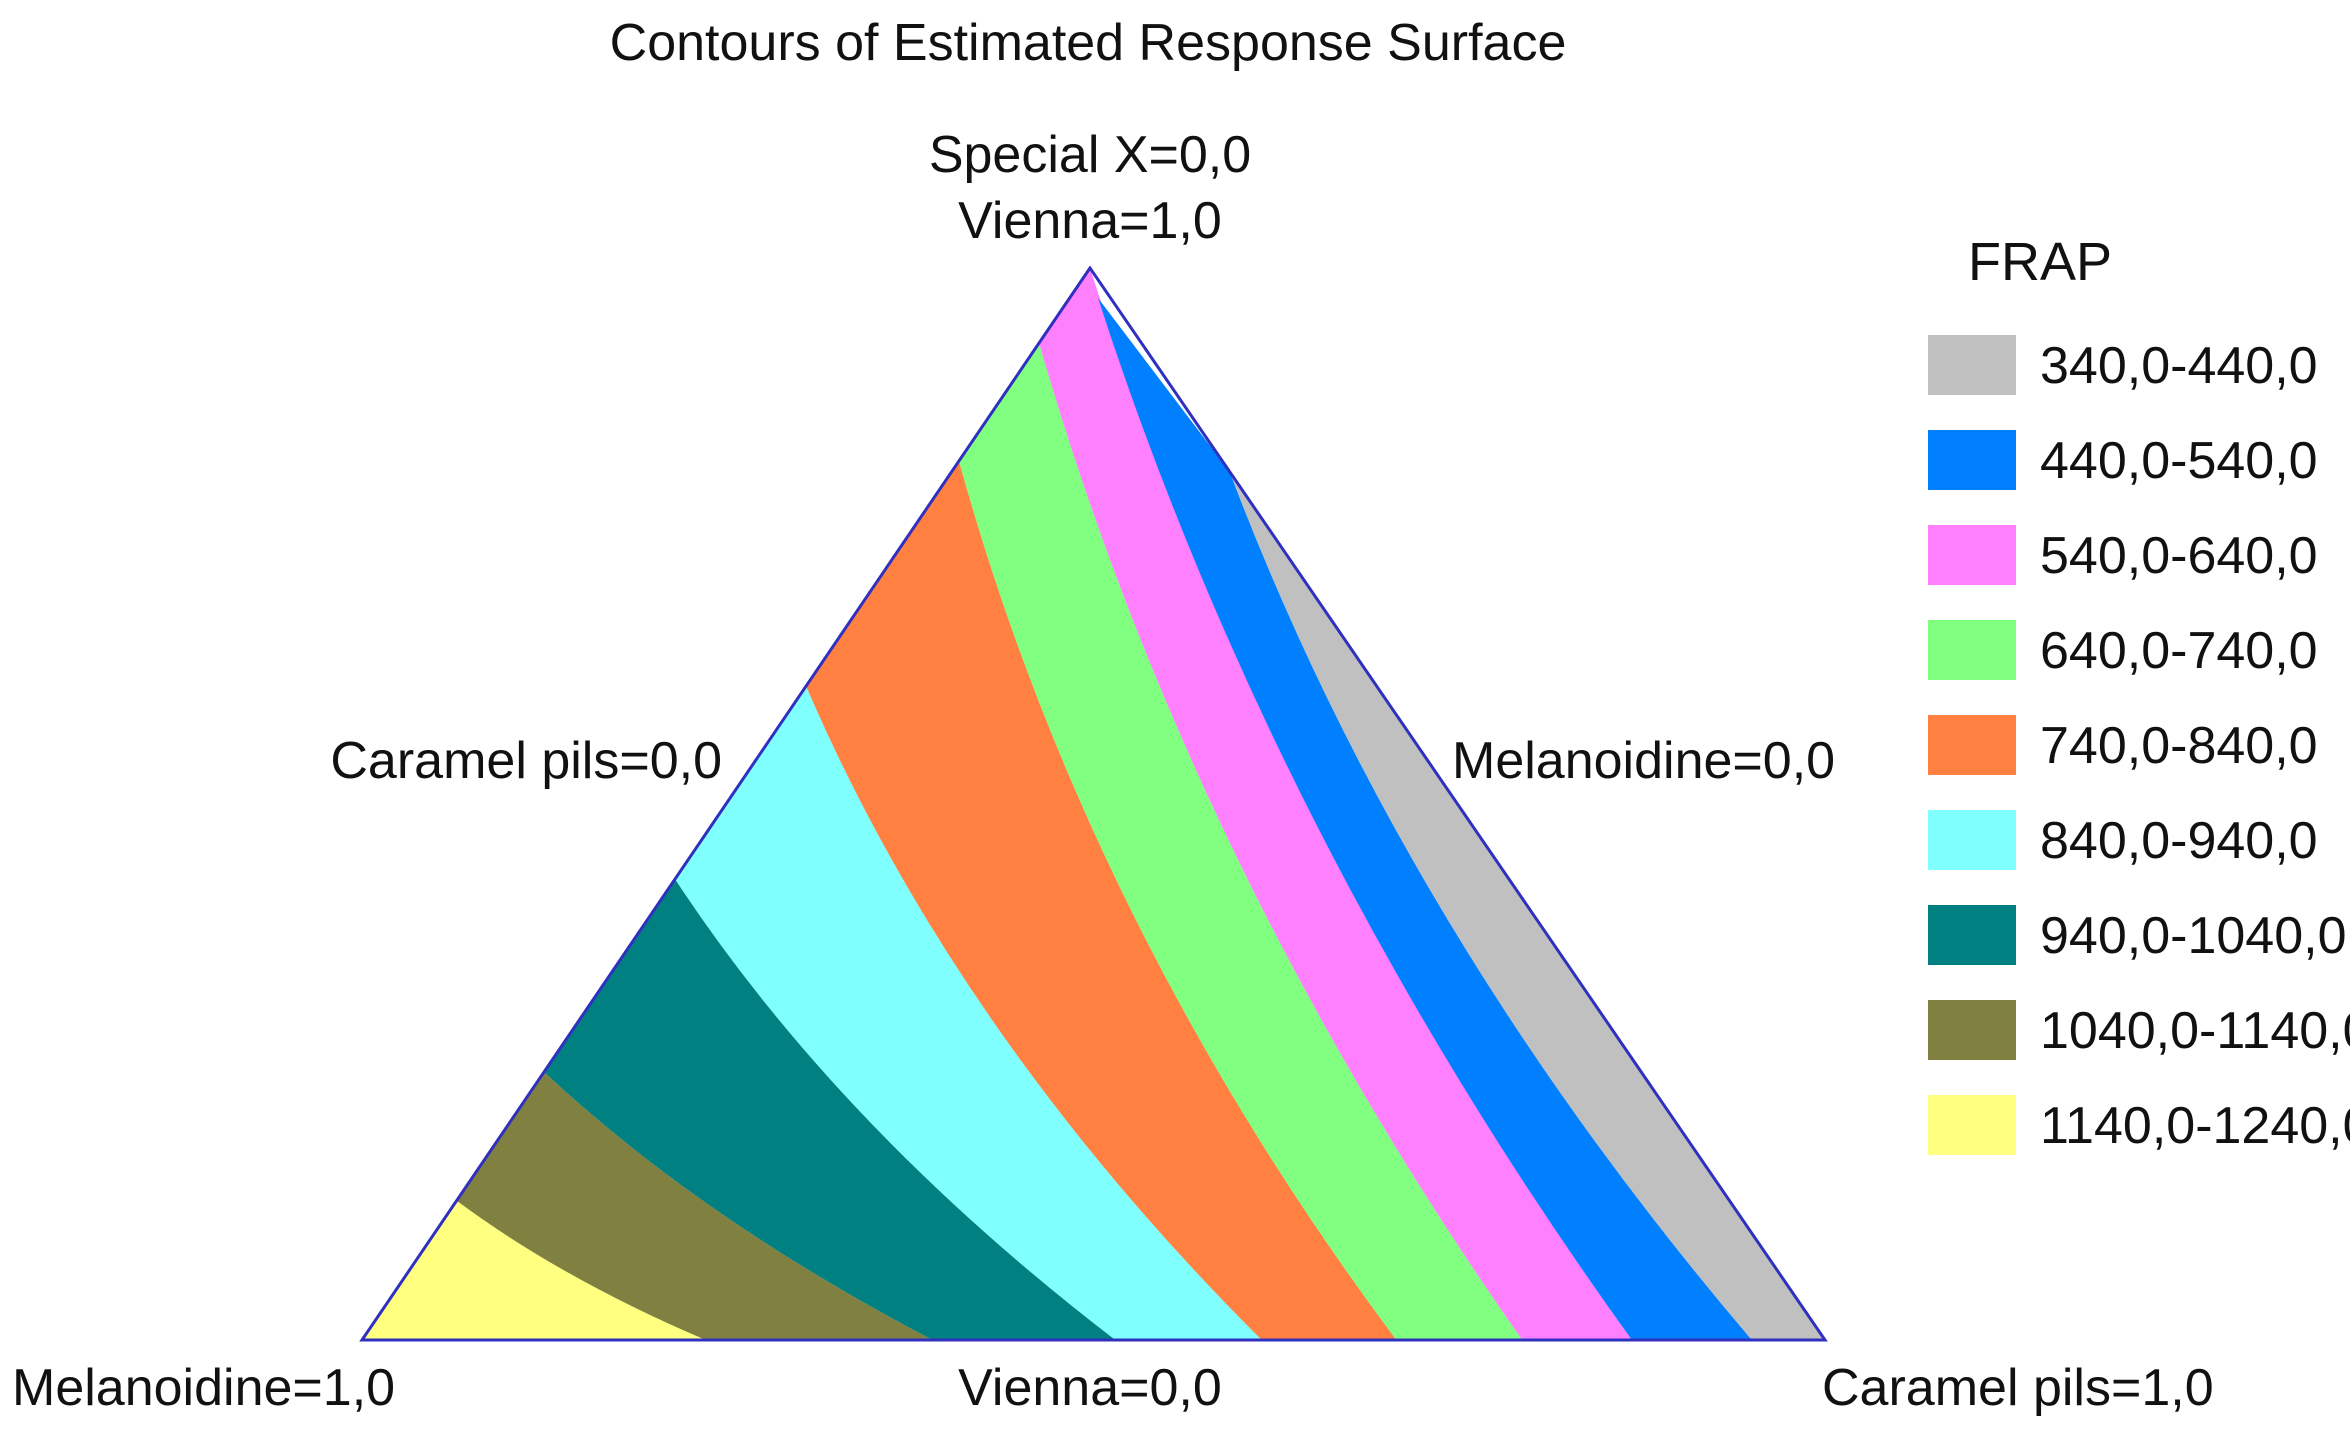 This screenshot has height=1430, width=2350. I want to click on legend-title: FRAP, so click(2040, 262).